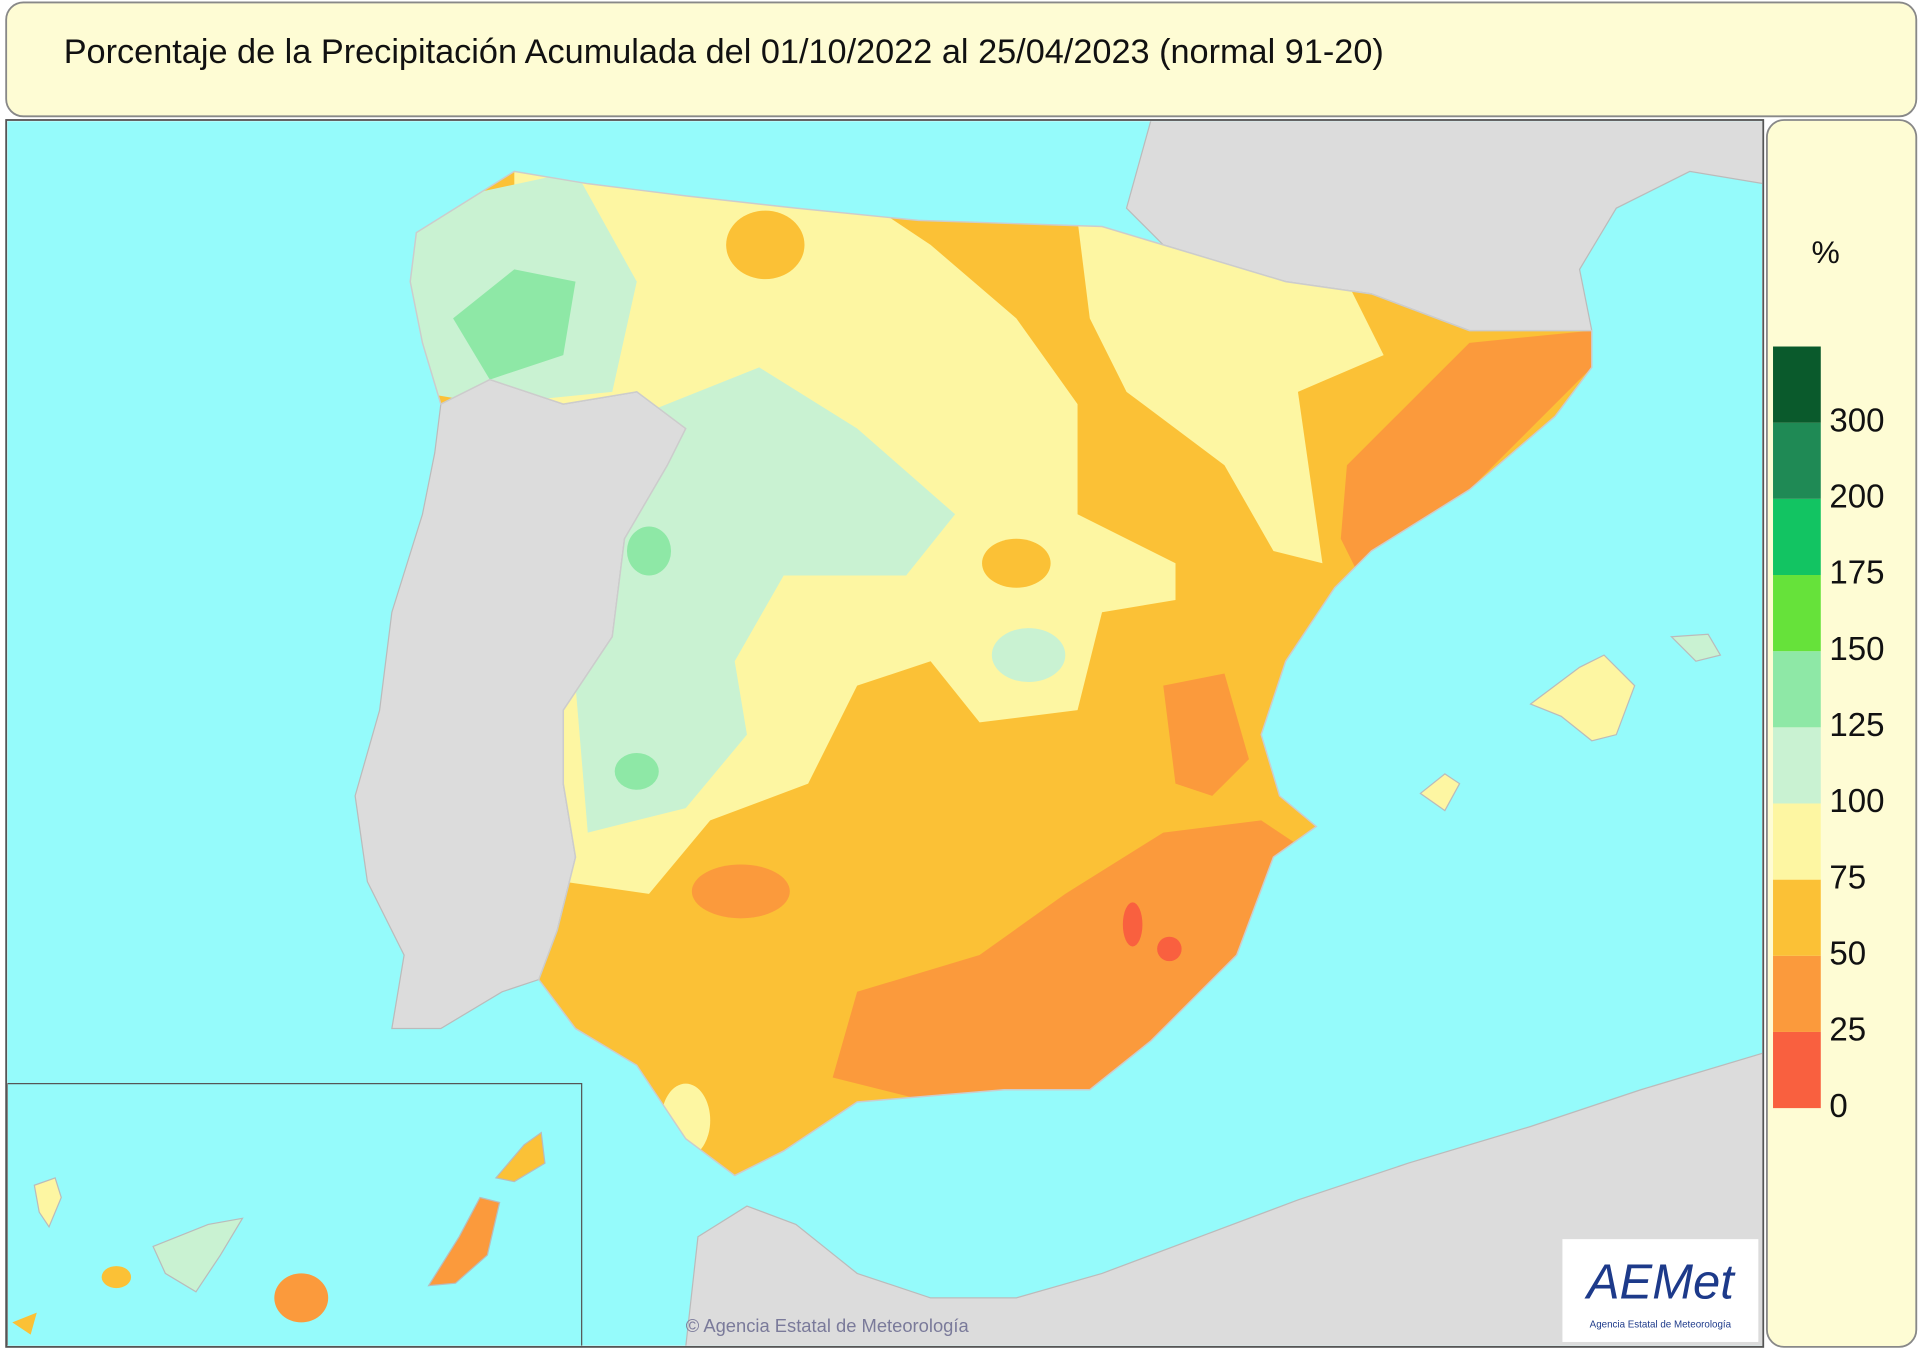 Image resolution: width=1920 pixels, height=1353 pixels. What do you see at coordinates (1856, 801) in the screenshot?
I see `legend-tick-label: 100` at bounding box center [1856, 801].